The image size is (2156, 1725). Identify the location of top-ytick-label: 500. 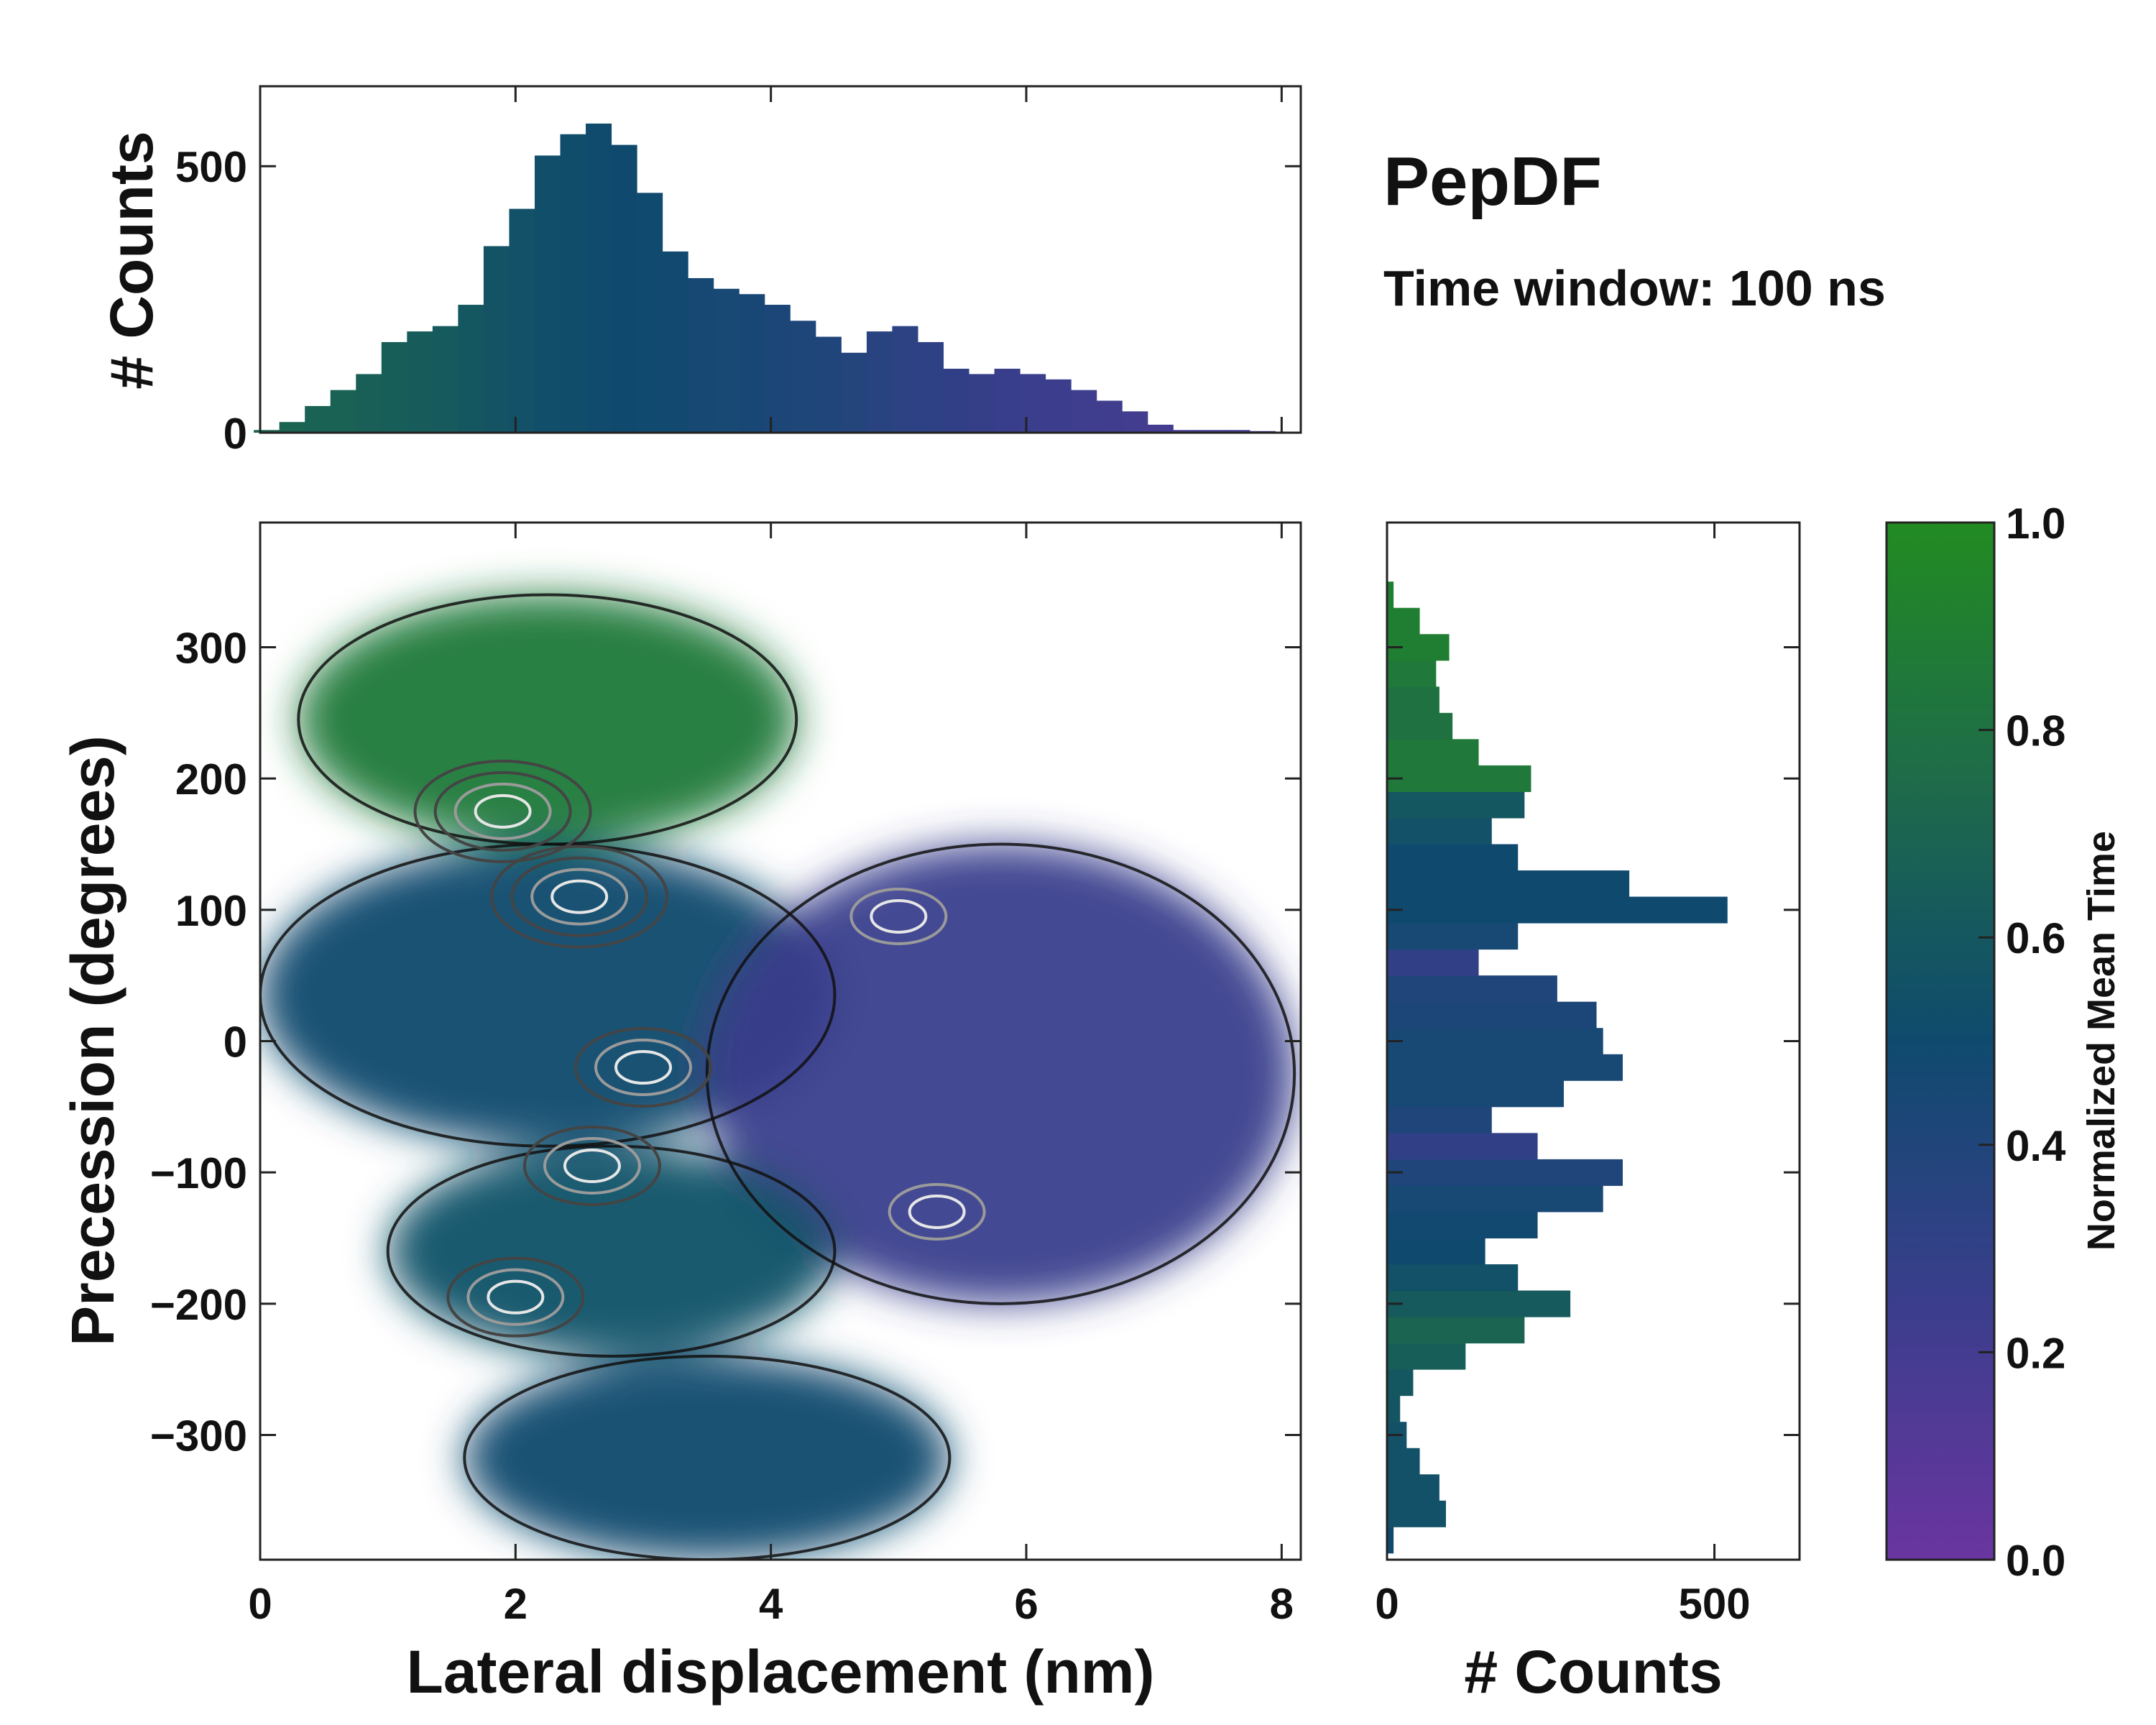
(211, 167).